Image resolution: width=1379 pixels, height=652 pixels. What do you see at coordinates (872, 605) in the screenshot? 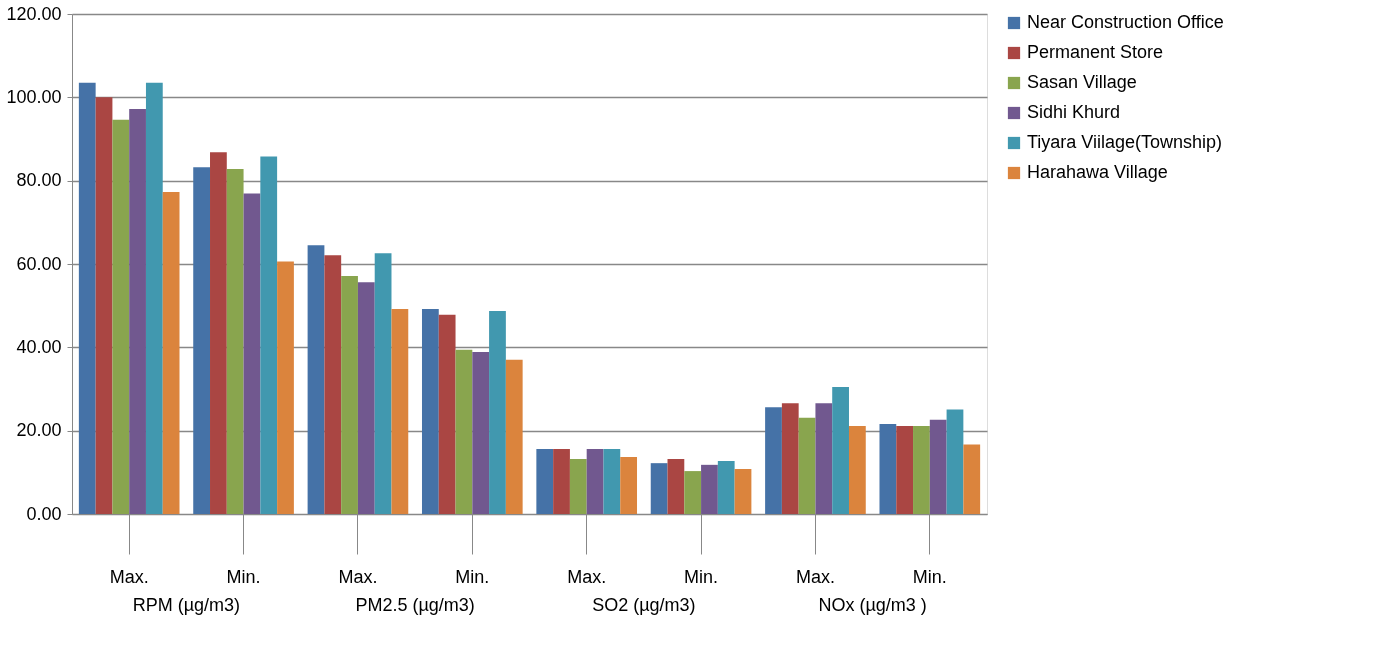
I see `text: NOx (µg/m3 )` at bounding box center [872, 605].